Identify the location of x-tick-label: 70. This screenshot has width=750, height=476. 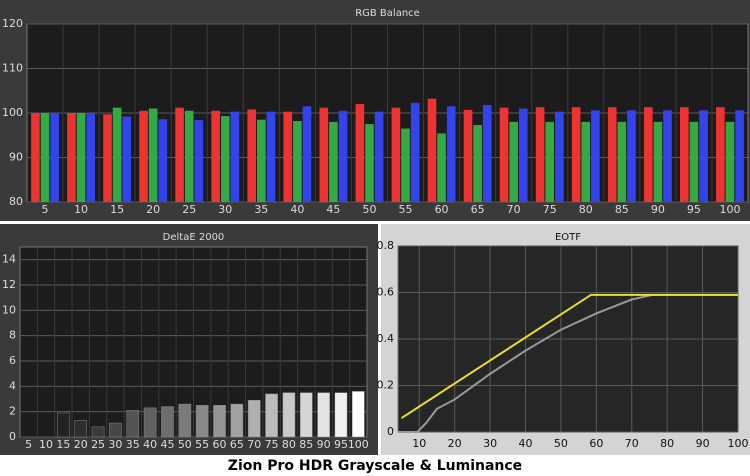
(632, 443).